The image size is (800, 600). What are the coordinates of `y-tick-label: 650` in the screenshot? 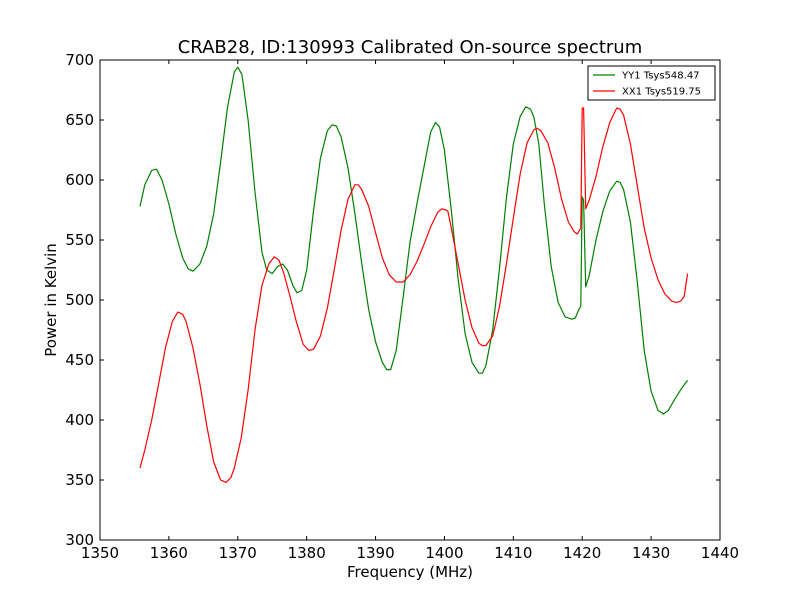 It's located at (79, 120).